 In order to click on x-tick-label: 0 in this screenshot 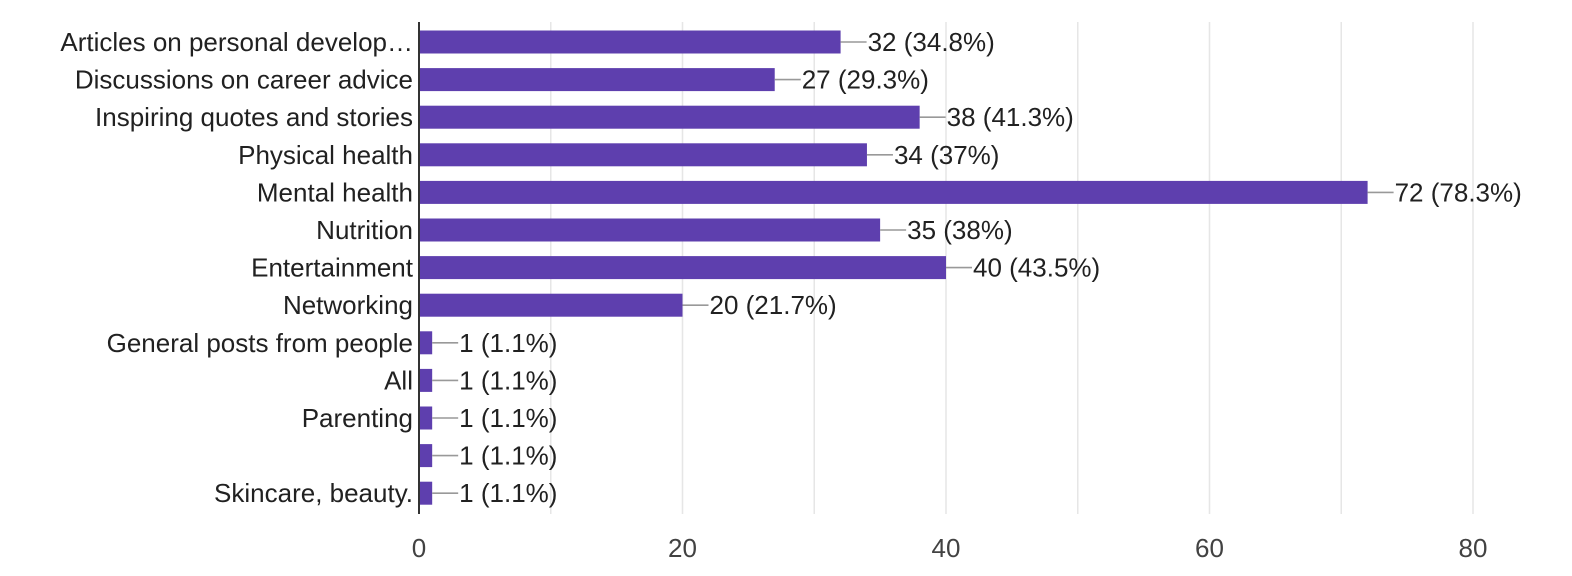, I will do `click(419, 548)`.